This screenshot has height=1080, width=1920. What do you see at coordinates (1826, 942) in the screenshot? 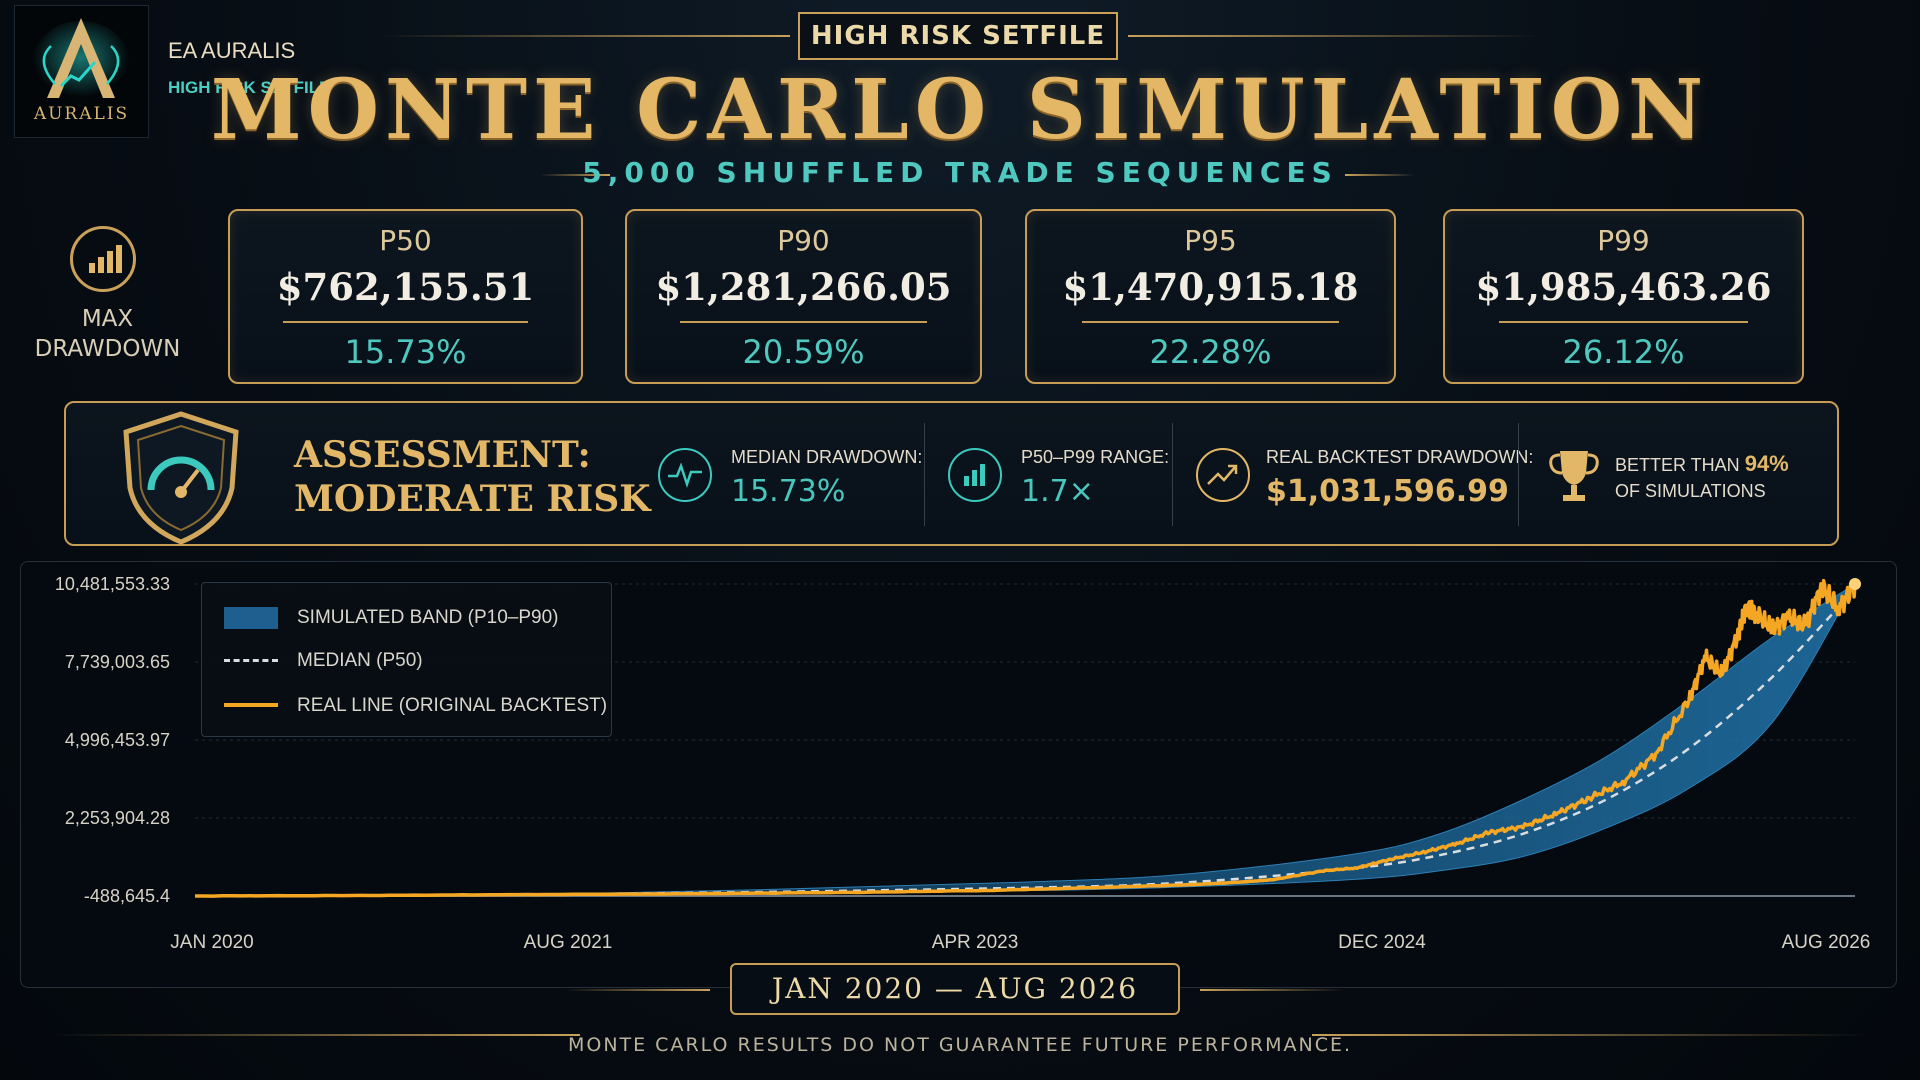
I see `x-tick-label: AUG 2026` at bounding box center [1826, 942].